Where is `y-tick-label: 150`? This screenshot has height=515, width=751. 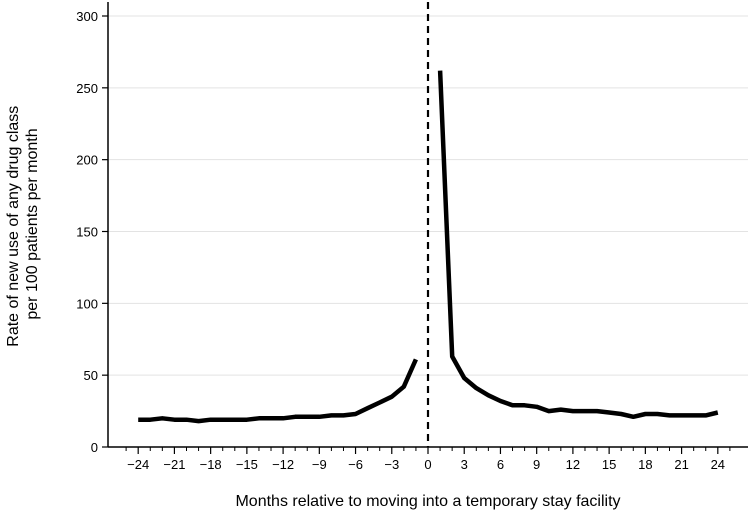 y-tick-label: 150 is located at coordinates (87, 232).